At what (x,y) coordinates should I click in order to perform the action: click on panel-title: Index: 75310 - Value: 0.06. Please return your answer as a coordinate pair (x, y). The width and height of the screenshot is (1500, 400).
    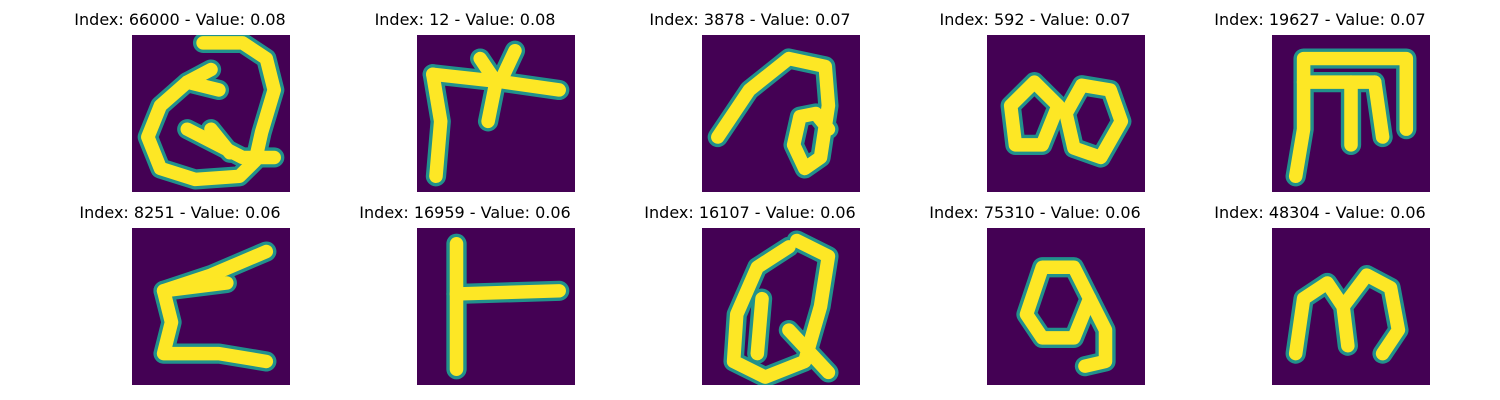
    Looking at the image, I should click on (1035, 212).